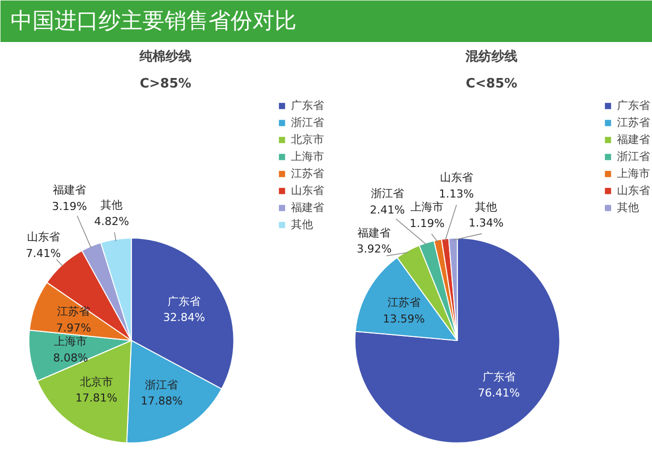 The width and height of the screenshot is (652, 453). Describe the element at coordinates (184, 317) in the screenshot. I see `data-label: 32.84%` at that location.